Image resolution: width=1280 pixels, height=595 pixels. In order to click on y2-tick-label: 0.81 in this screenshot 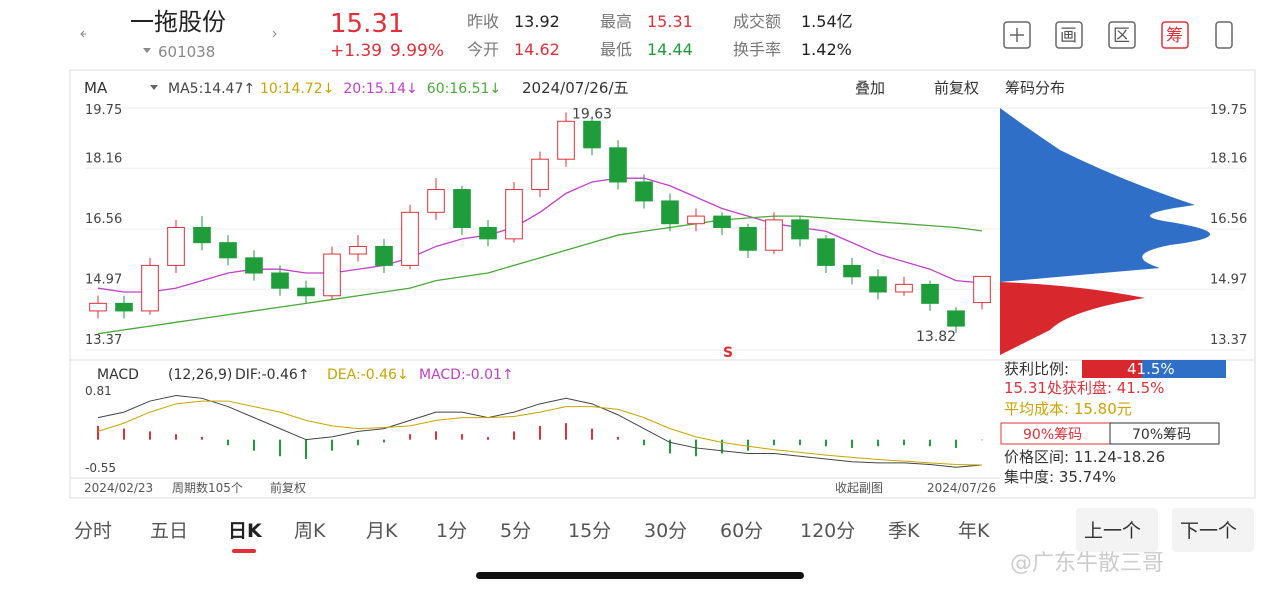, I will do `click(98, 391)`.